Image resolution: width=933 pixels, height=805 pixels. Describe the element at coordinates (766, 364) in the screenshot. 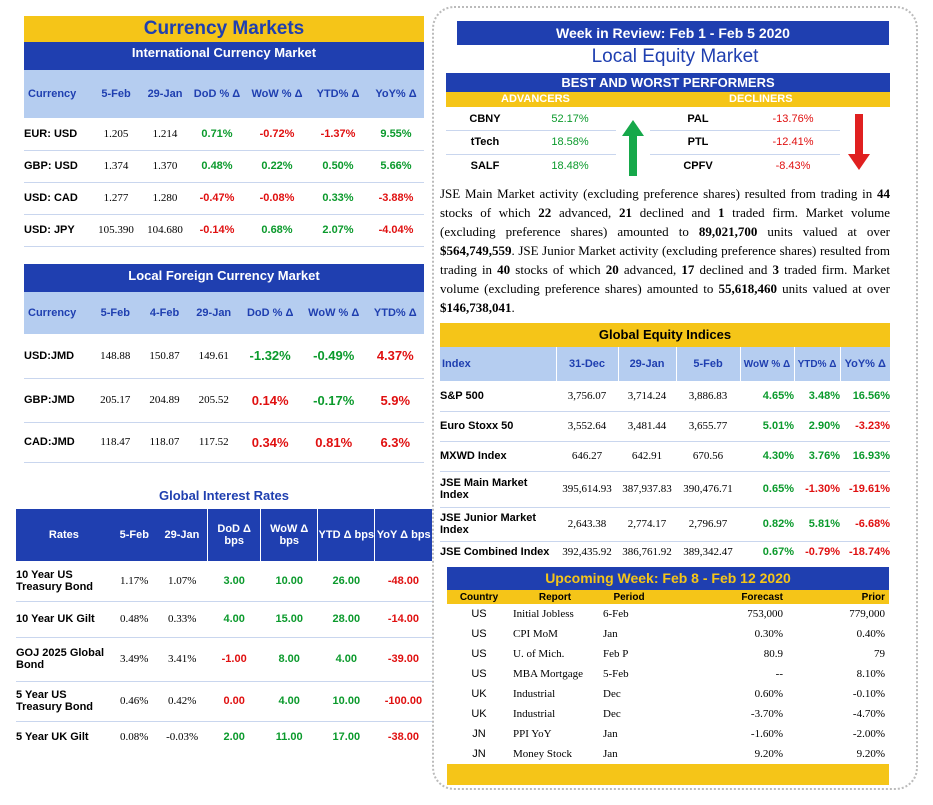

I see `col-header: WoW % Δ` at that location.